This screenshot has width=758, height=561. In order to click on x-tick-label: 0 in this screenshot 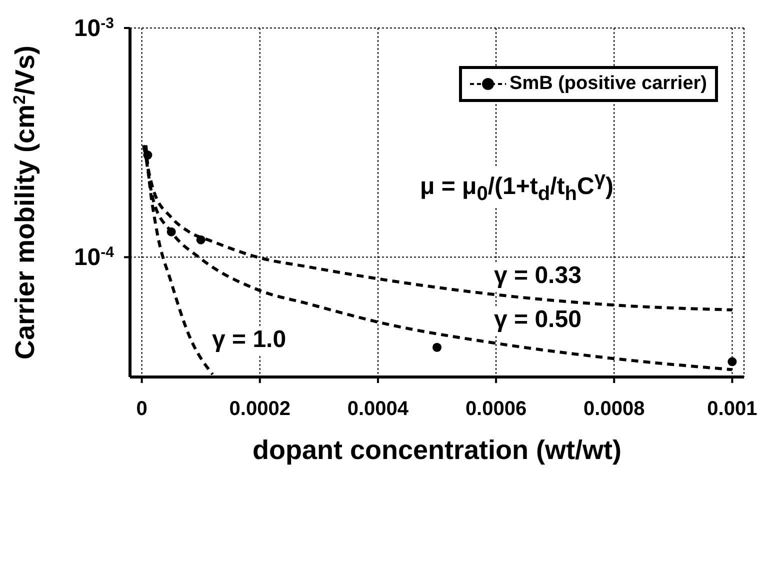, I will do `click(142, 409)`.